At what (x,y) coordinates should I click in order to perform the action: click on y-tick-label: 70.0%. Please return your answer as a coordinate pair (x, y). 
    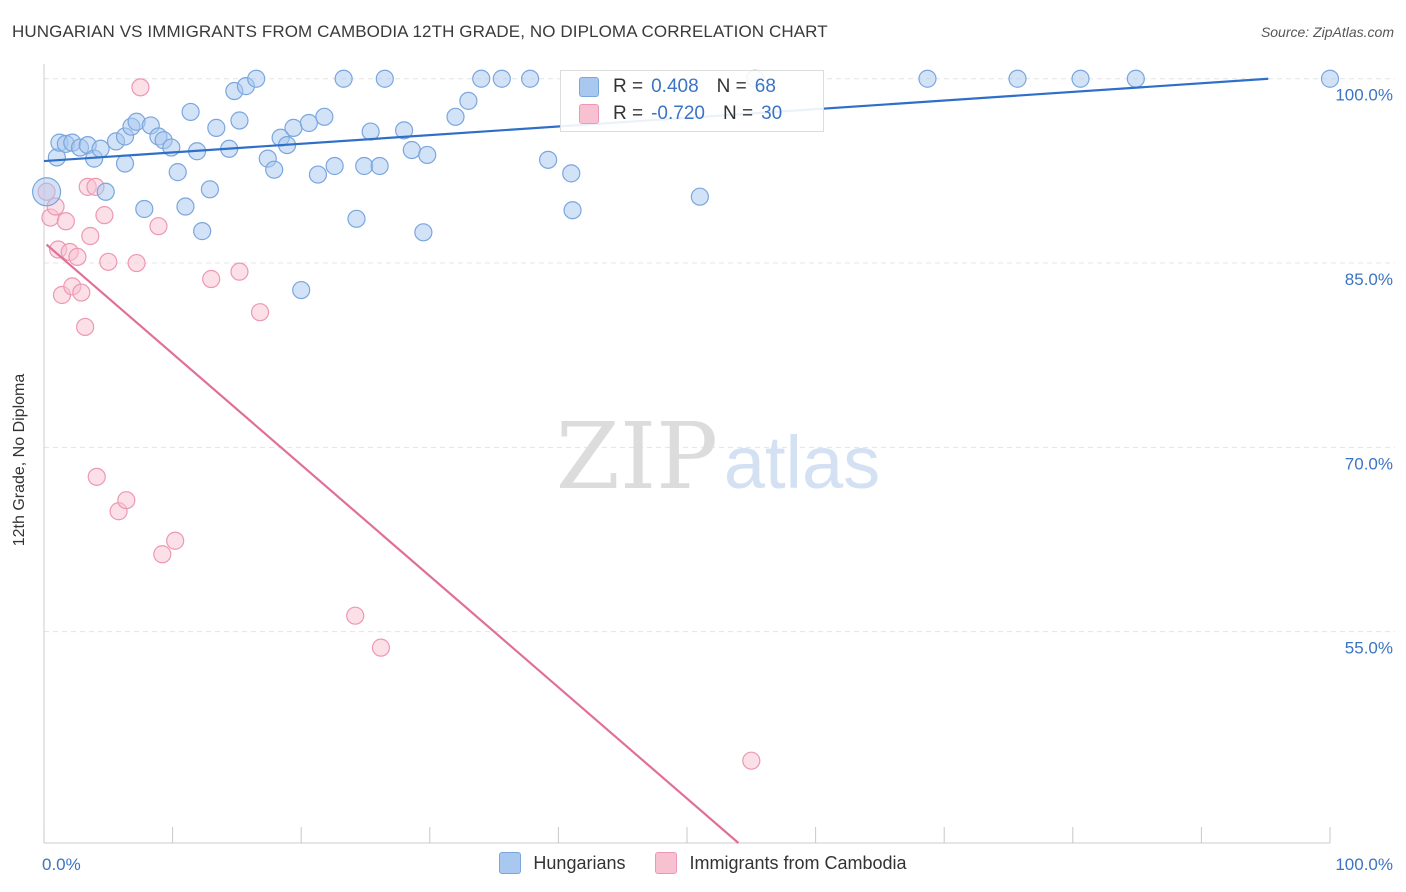
    Looking at the image, I should click on (1369, 463).